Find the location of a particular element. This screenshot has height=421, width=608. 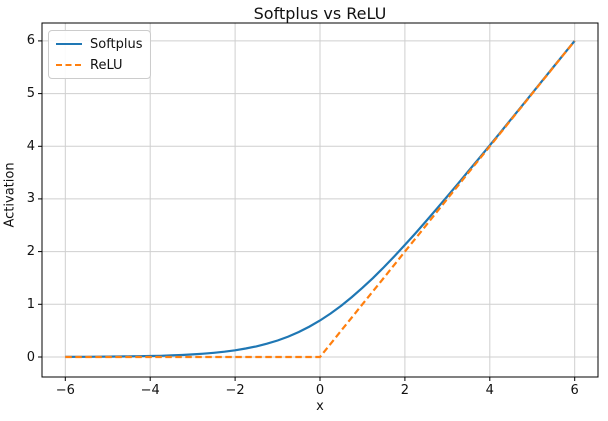

y-tick-label: 2 is located at coordinates (30, 252).